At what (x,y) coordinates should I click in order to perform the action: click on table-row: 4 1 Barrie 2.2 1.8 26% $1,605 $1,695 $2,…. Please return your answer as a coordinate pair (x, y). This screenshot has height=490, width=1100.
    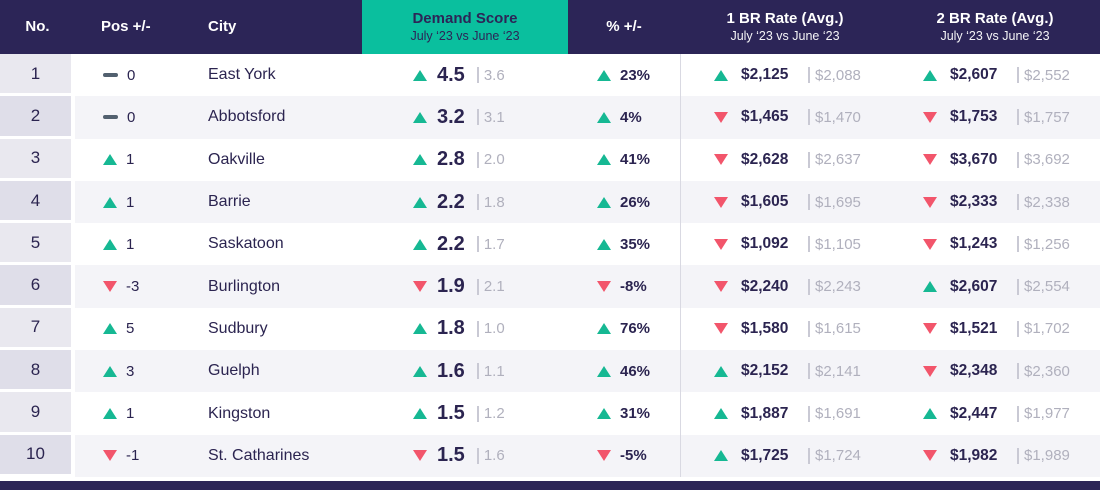
    Looking at the image, I should click on (550, 202).